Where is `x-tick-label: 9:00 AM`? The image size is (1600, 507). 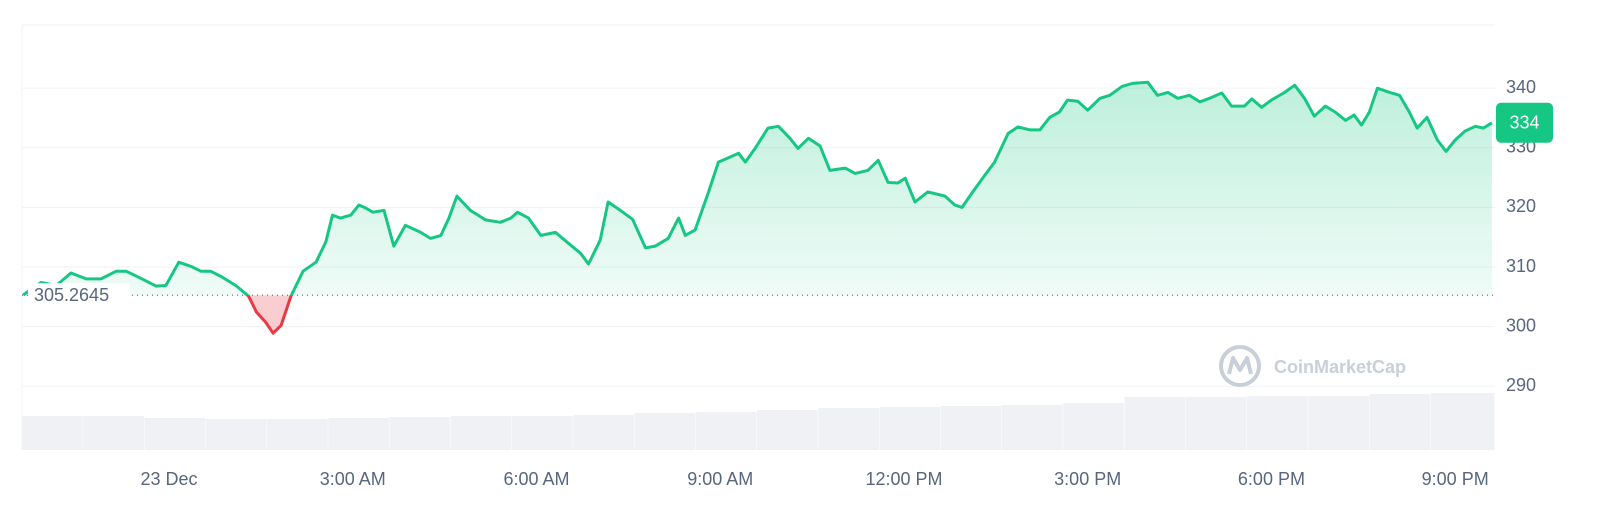 x-tick-label: 9:00 AM is located at coordinates (720, 479).